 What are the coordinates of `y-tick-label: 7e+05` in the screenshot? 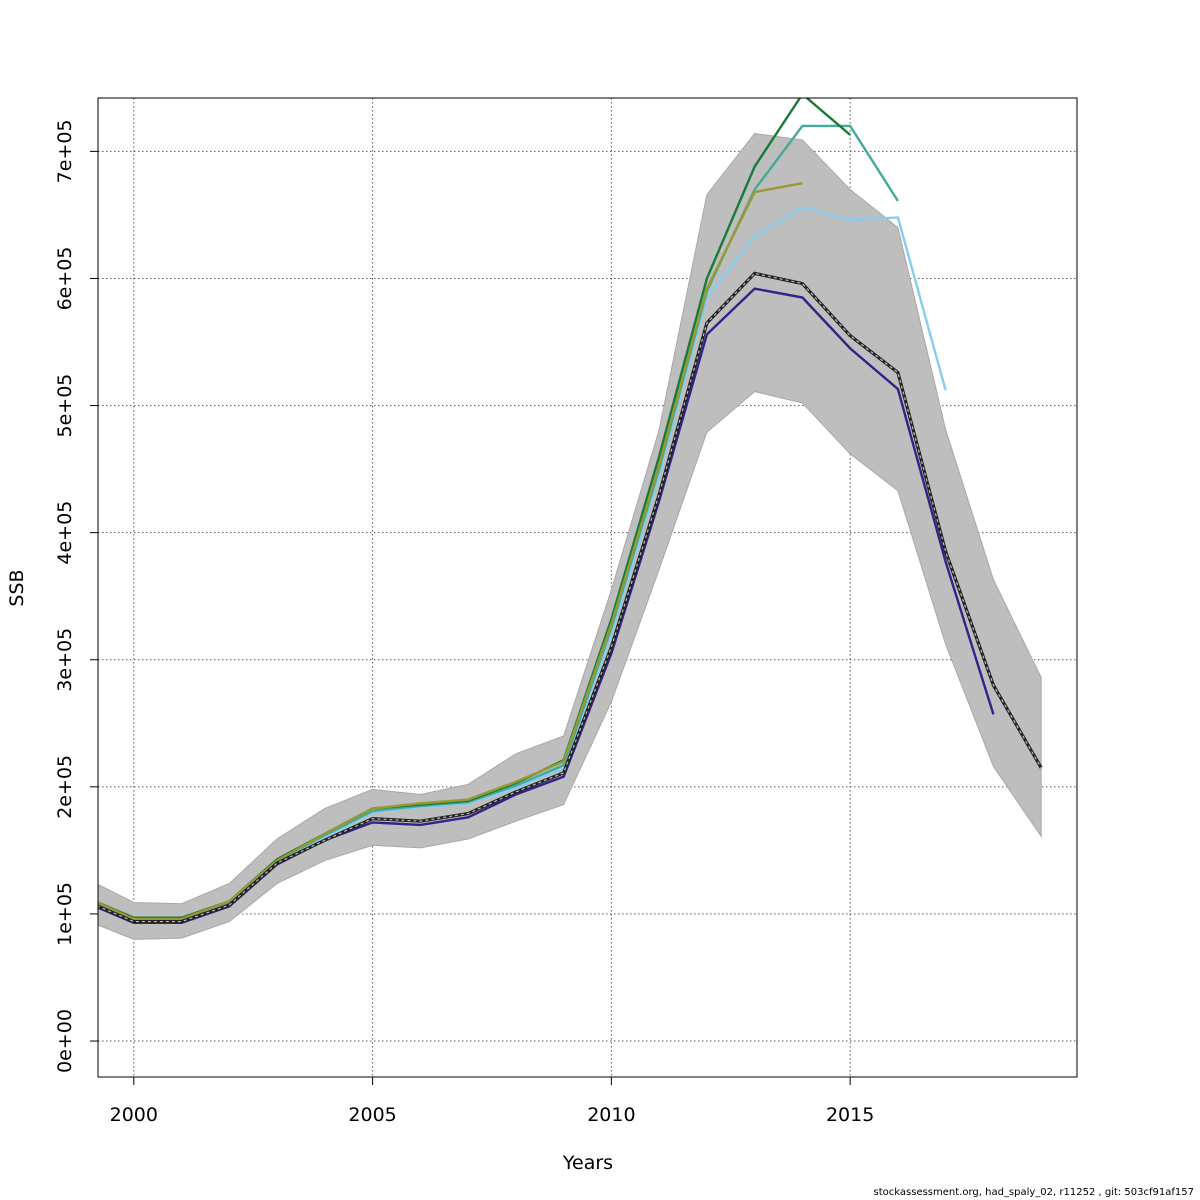 It's located at (65, 151).